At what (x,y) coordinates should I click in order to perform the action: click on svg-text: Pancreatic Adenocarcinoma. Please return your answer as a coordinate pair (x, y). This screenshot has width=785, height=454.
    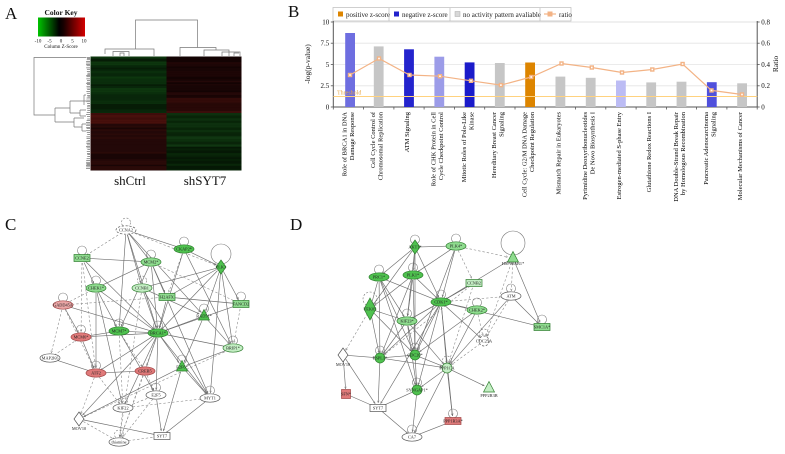
    Looking at the image, I should click on (706, 148).